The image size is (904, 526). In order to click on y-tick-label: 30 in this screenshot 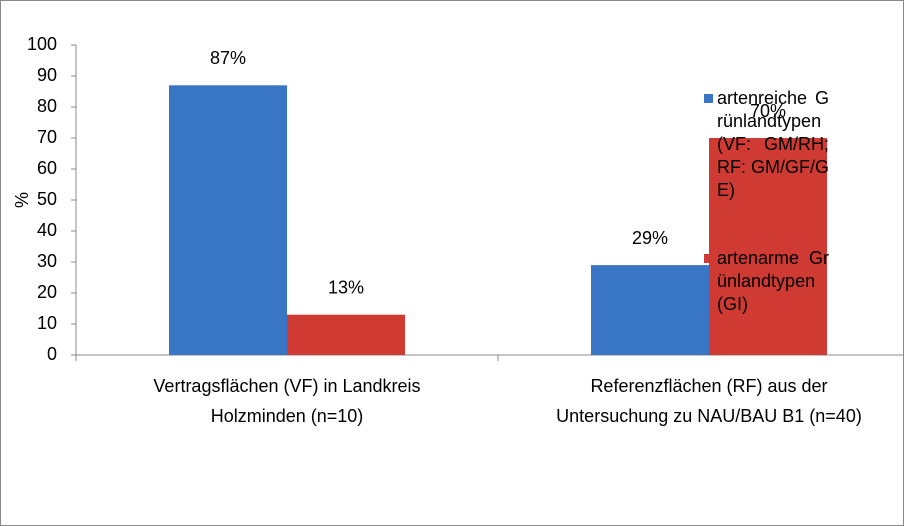, I will do `click(47, 261)`.